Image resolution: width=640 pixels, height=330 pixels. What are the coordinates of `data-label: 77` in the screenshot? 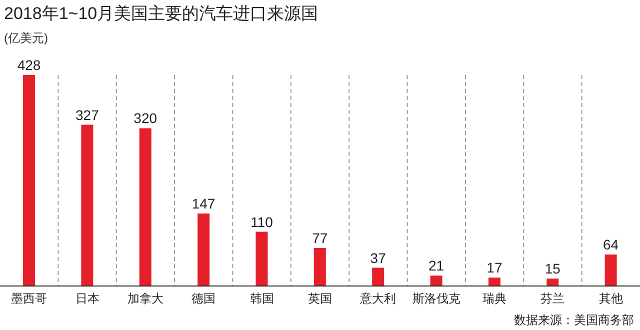 It's located at (320, 238).